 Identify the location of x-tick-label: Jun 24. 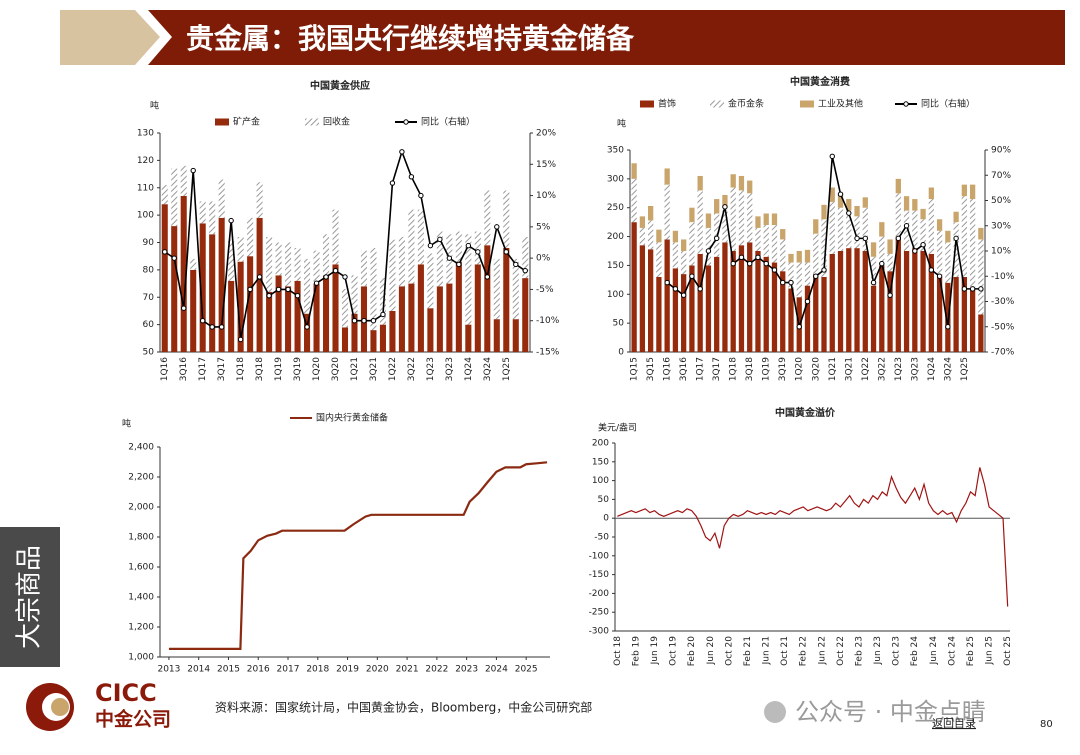
(934, 651).